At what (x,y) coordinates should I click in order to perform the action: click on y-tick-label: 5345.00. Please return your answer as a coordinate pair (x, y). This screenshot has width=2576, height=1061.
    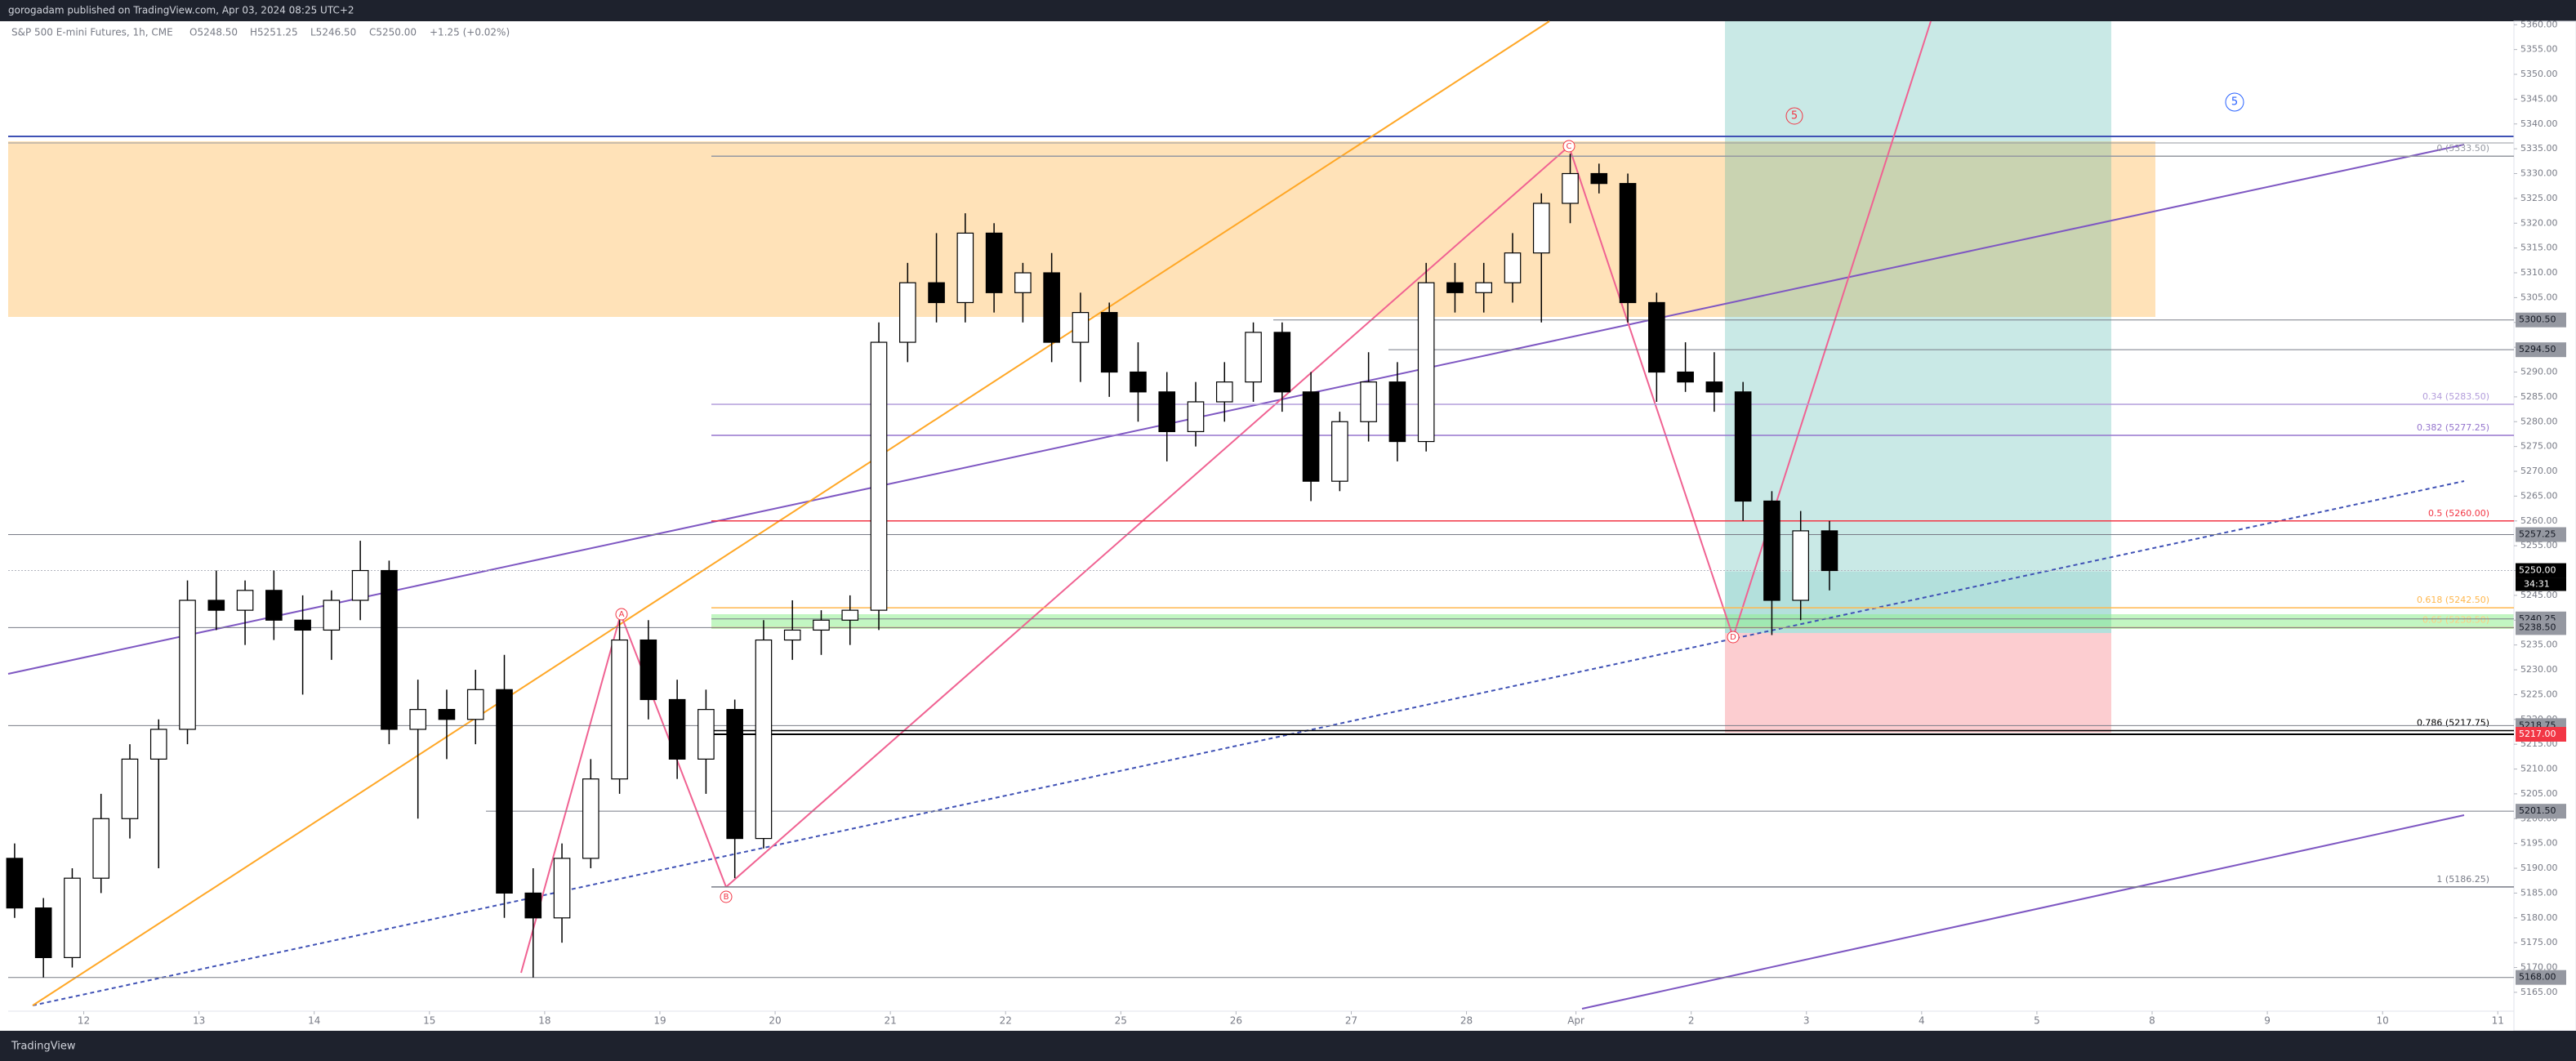
    Looking at the image, I should click on (2539, 98).